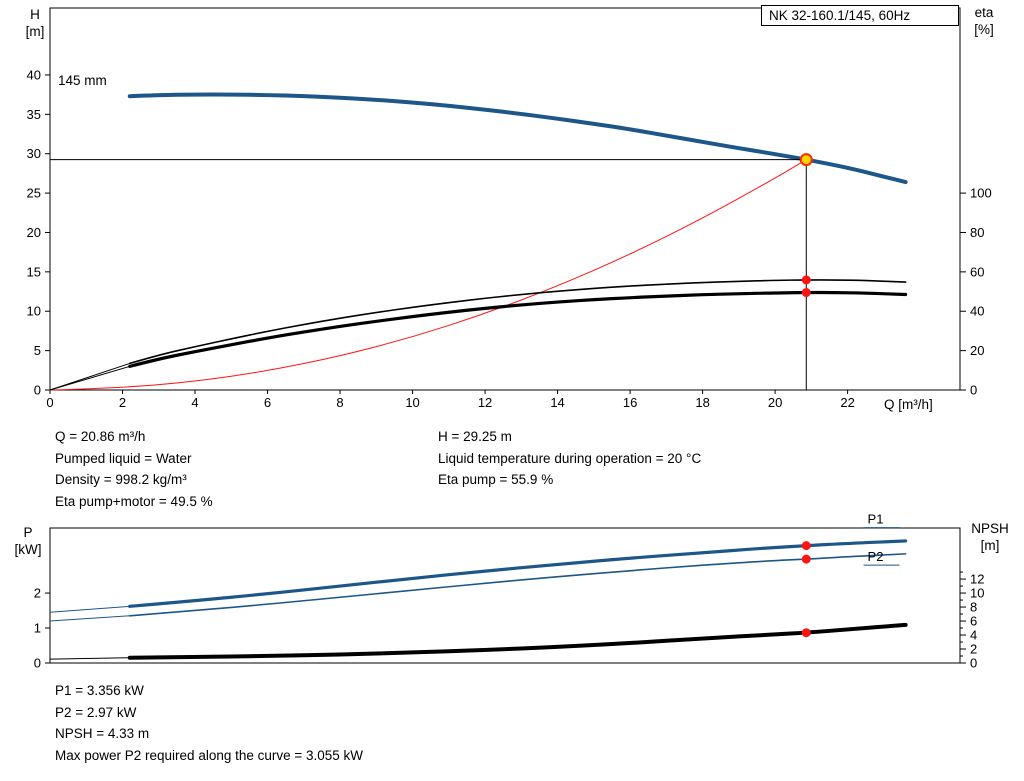 Image resolution: width=1024 pixels, height=781 pixels. Describe the element at coordinates (990, 528) in the screenshot. I see `axis-label-line: NPSH` at that location.